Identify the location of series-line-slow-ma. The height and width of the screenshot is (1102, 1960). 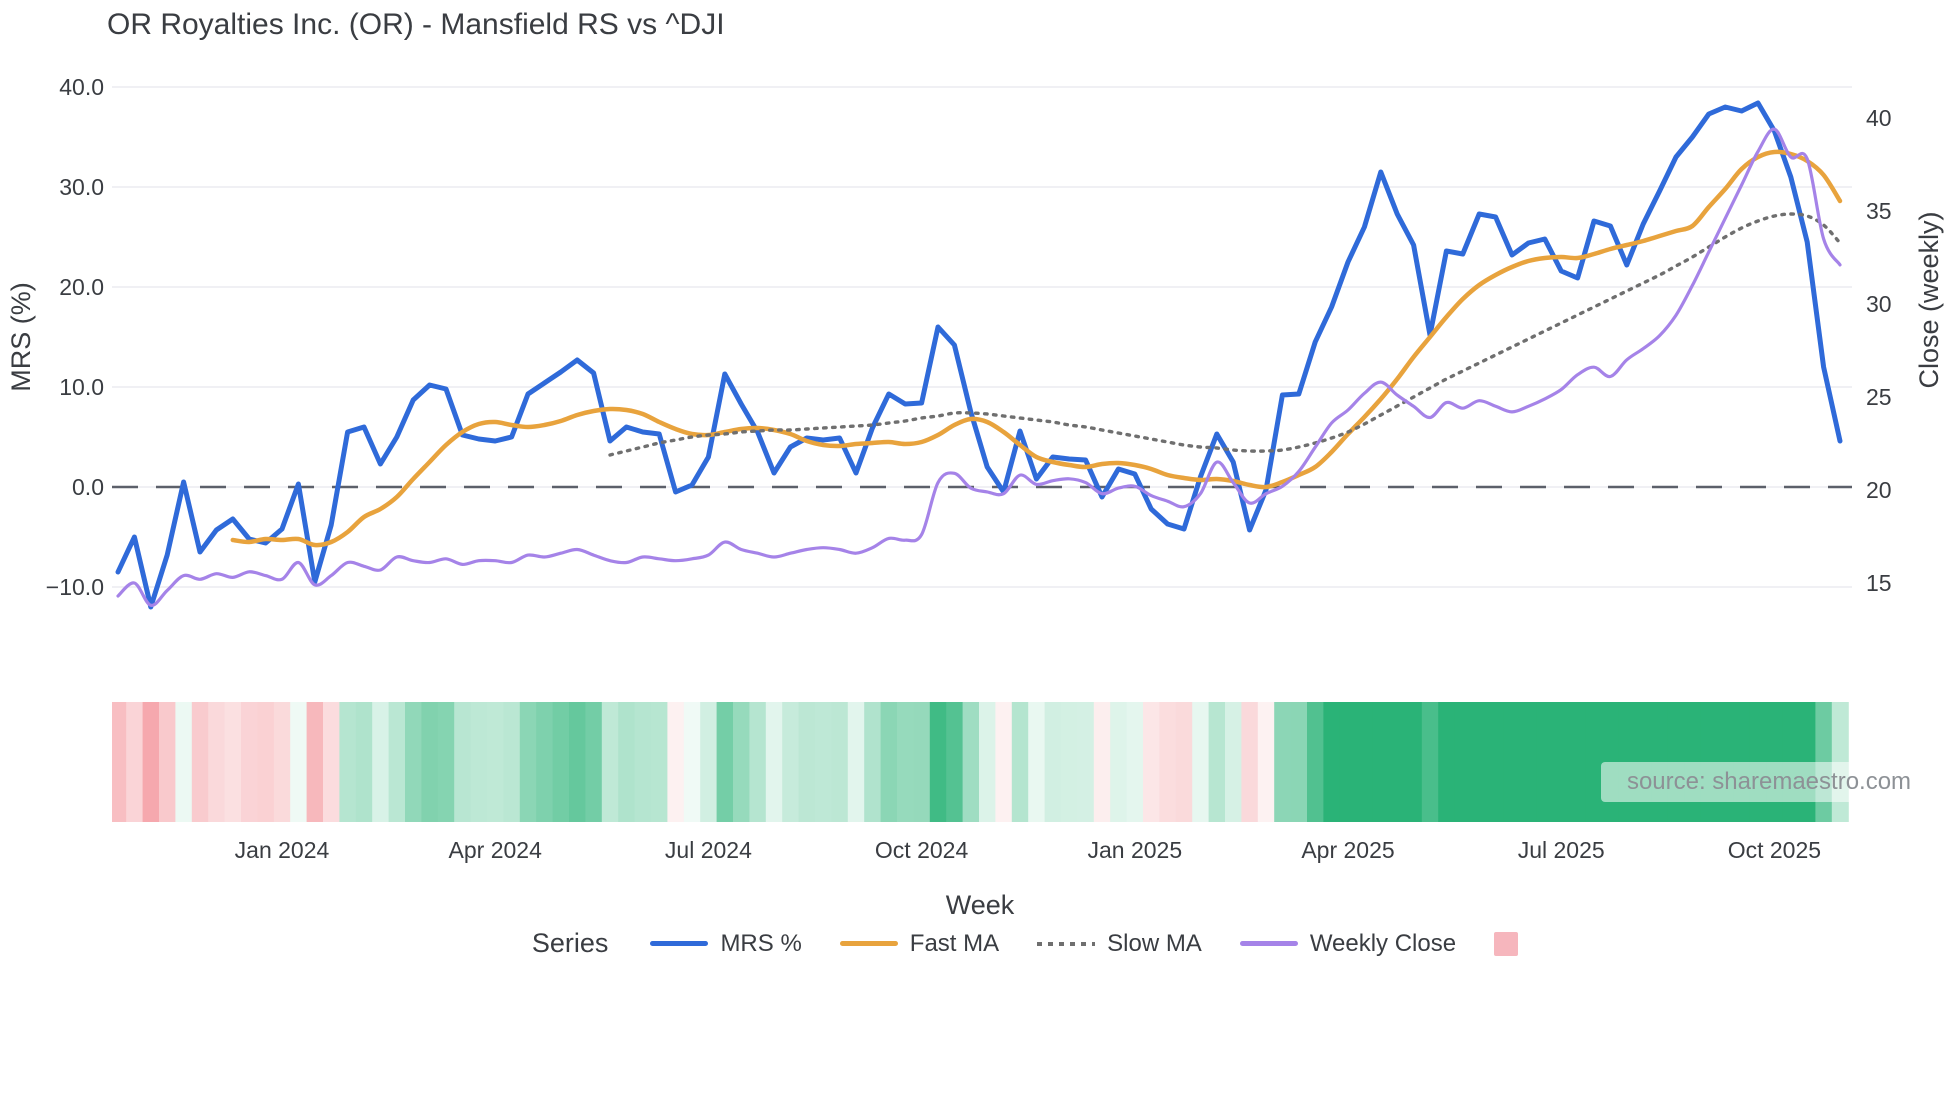
(1225, 334).